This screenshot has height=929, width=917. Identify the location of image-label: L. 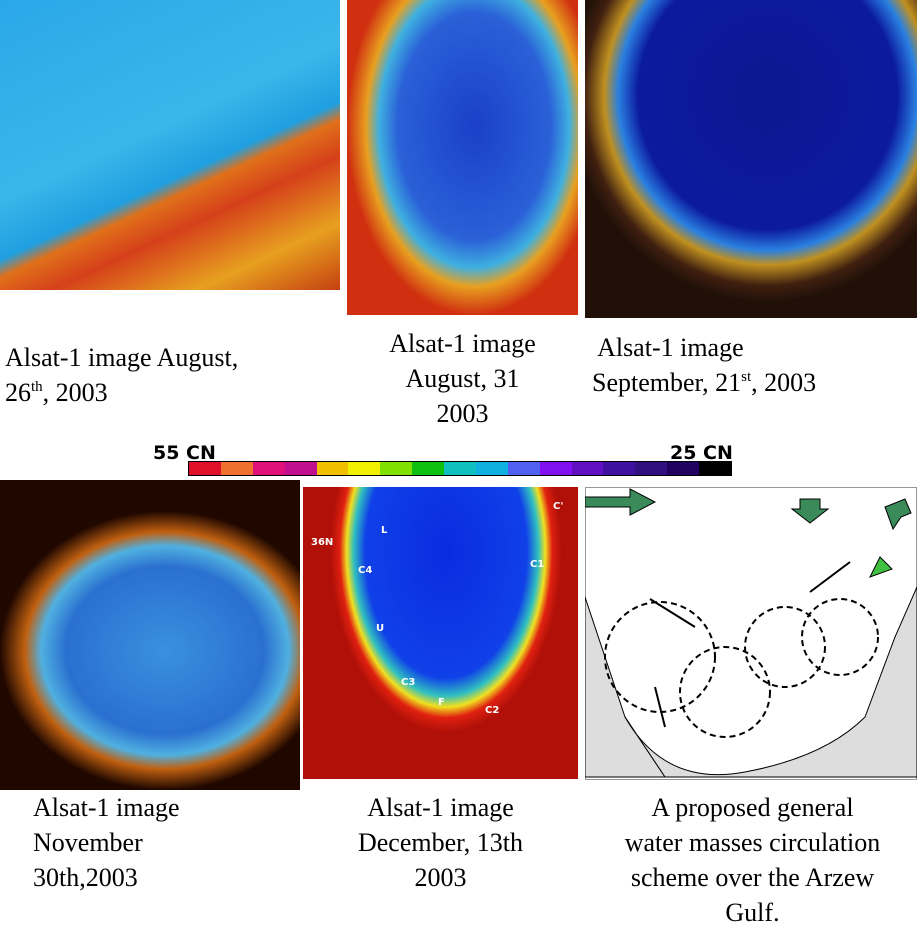
(384, 530).